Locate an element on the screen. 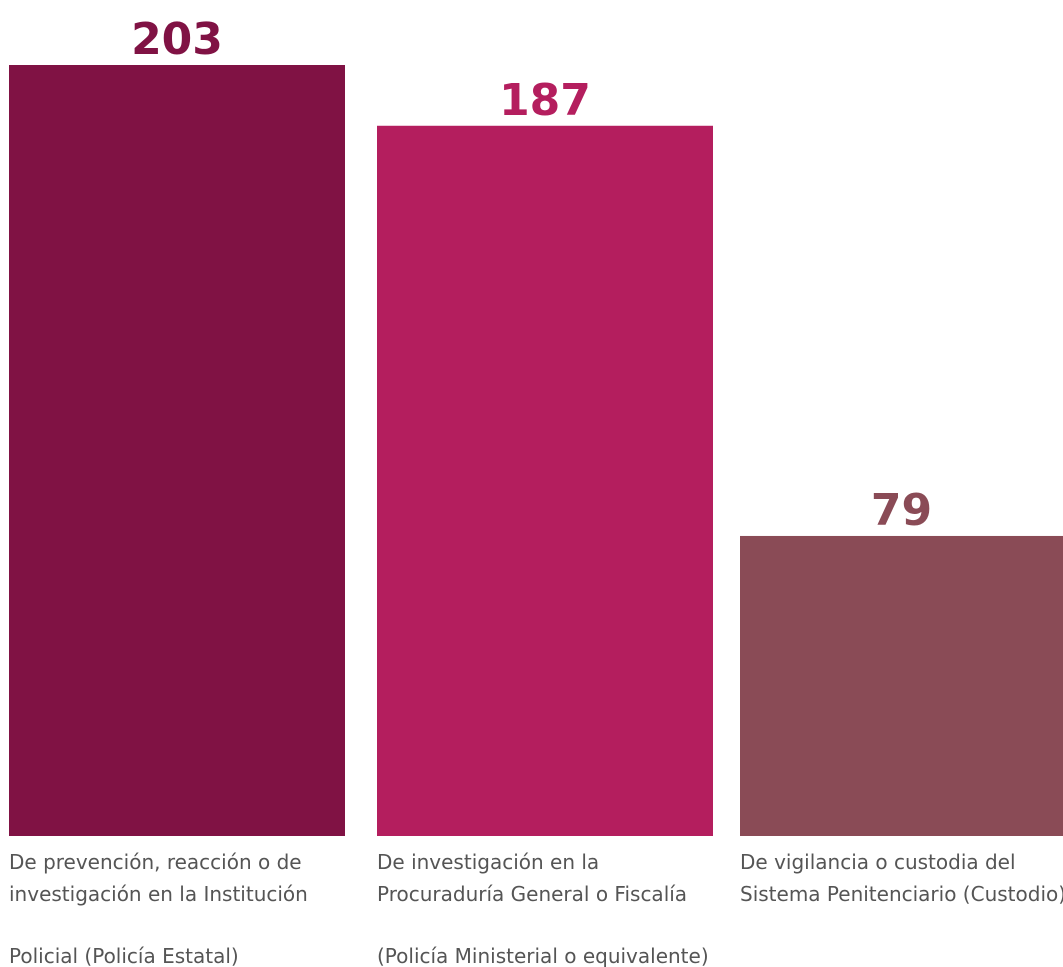  category-label-2-line-3: (Policía Ministerial o equivalente) is located at coordinates (543, 955).